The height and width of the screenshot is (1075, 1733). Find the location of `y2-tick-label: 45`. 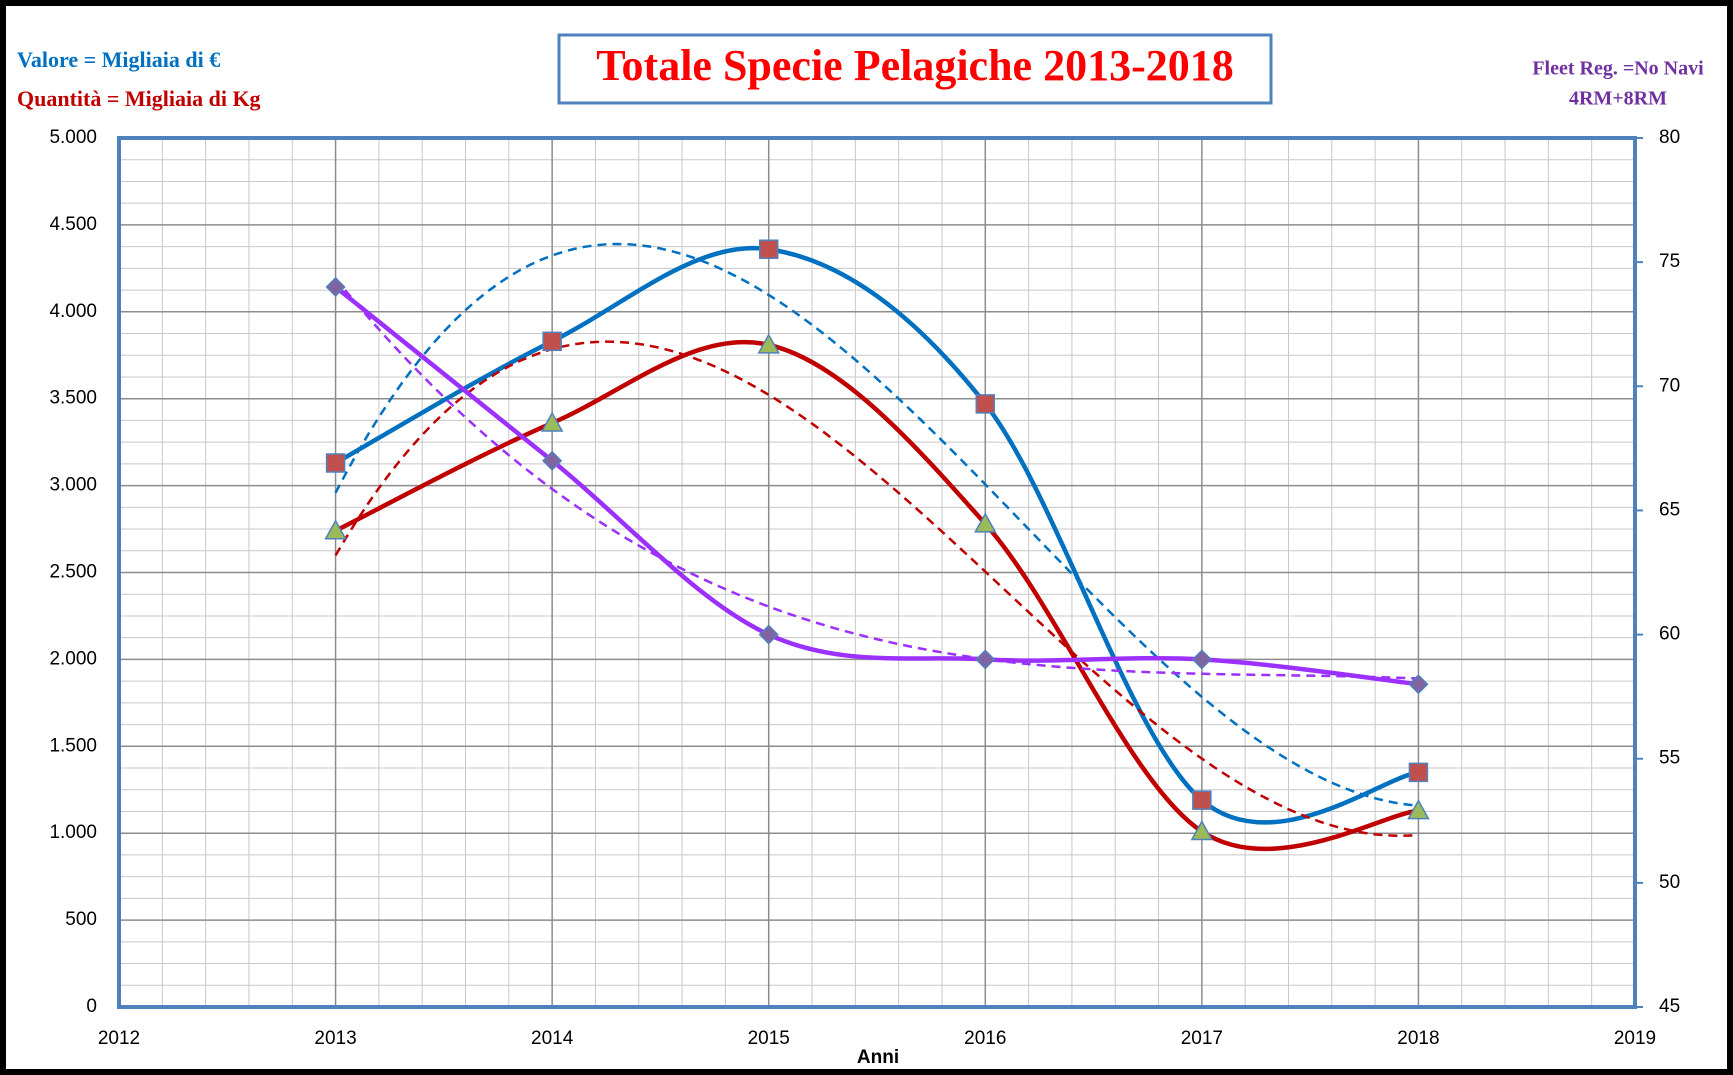

y2-tick-label: 45 is located at coordinates (1669, 1006).